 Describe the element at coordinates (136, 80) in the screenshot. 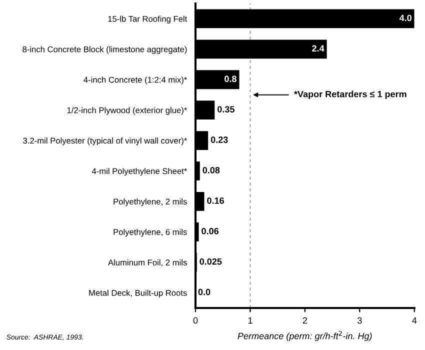

I see `y-tick-label: 4-inch Concrete (1:2:4 mix)*` at that location.